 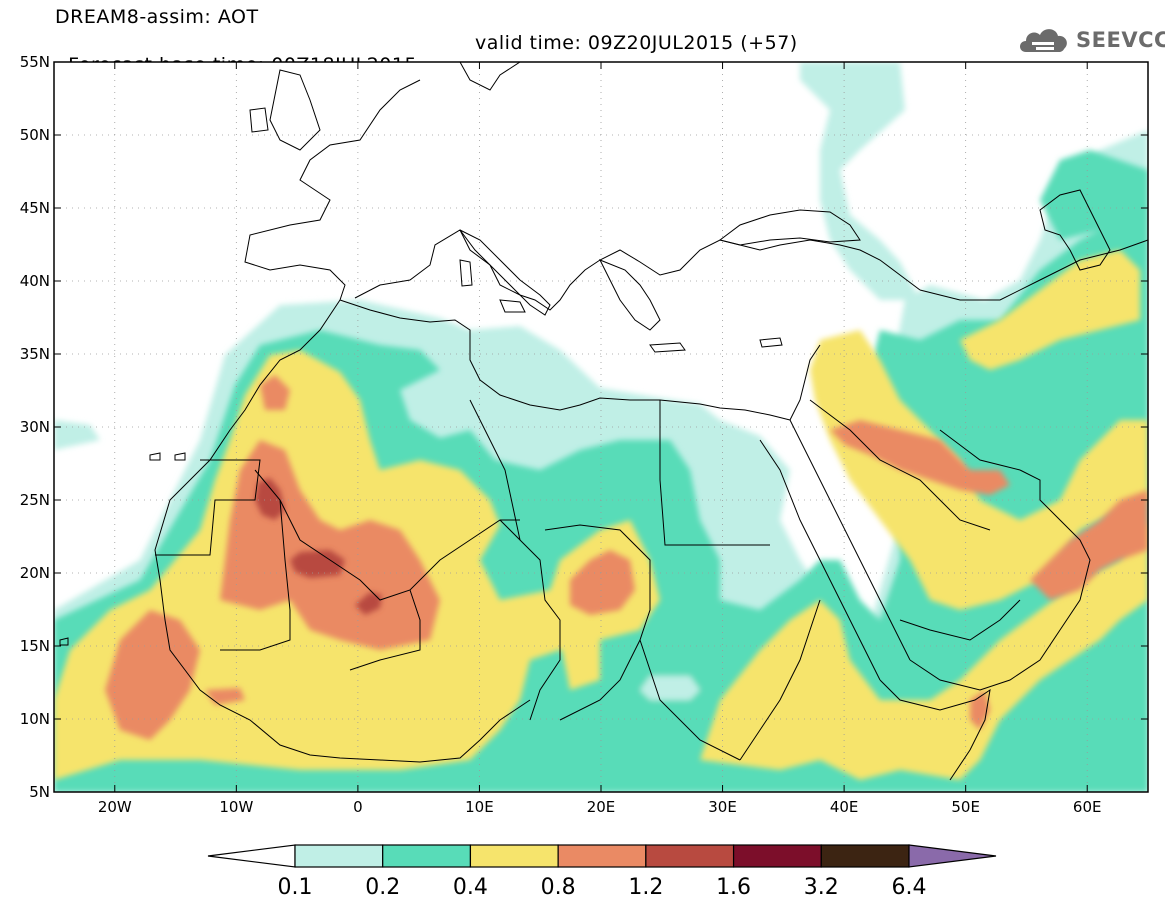 What do you see at coordinates (645, 887) in the screenshot?
I see `colorbar-label: 1.2` at bounding box center [645, 887].